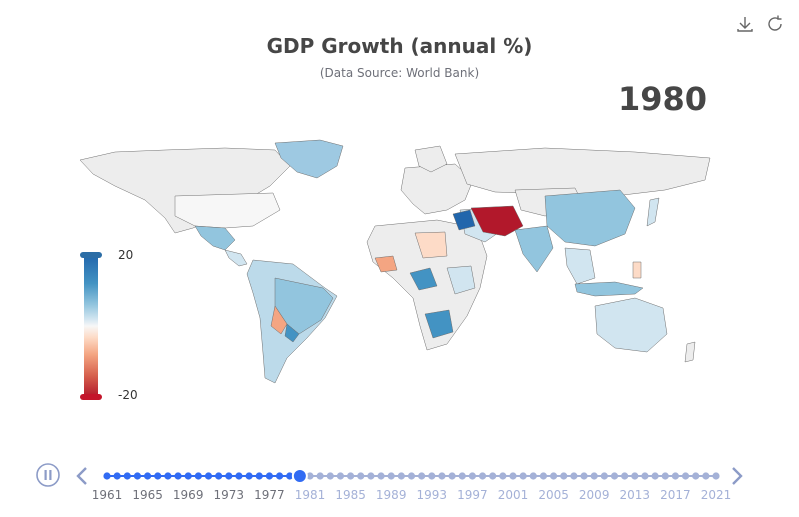  Describe the element at coordinates (737, 476) in the screenshot. I see `next-button` at that location.